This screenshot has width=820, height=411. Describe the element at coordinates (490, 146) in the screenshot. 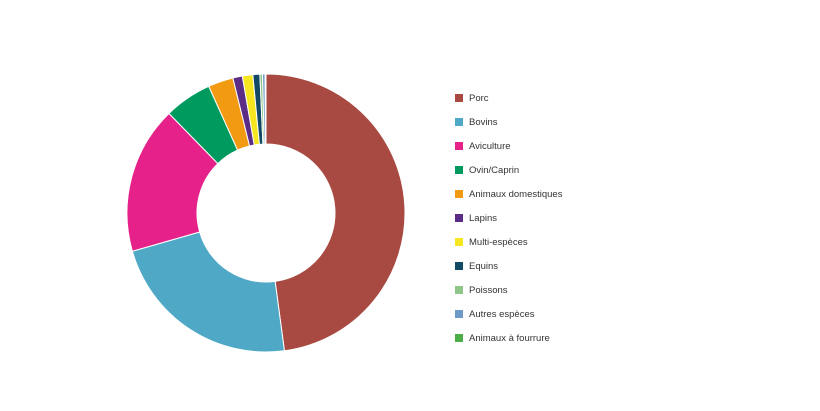

I see `legend-label: Aviculture` at that location.